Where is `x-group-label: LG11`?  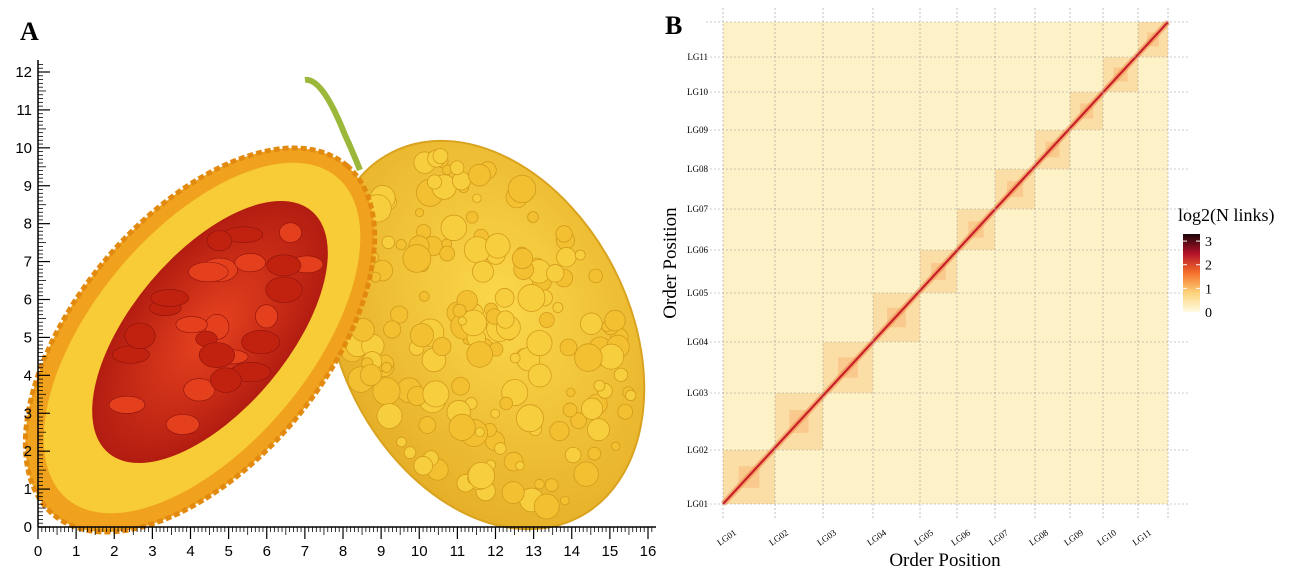 x-group-label: LG11 is located at coordinates (1141, 537).